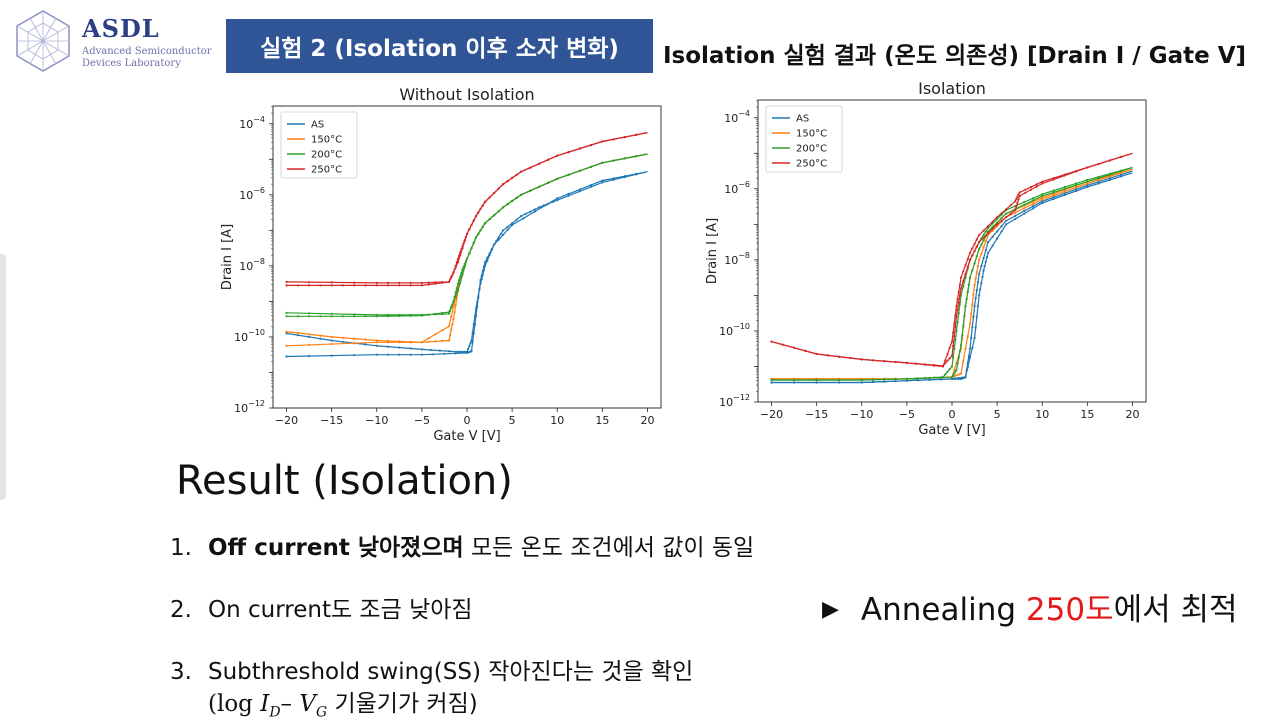 This screenshot has width=1267, height=724. I want to click on formula-v: V, so click(307, 704).